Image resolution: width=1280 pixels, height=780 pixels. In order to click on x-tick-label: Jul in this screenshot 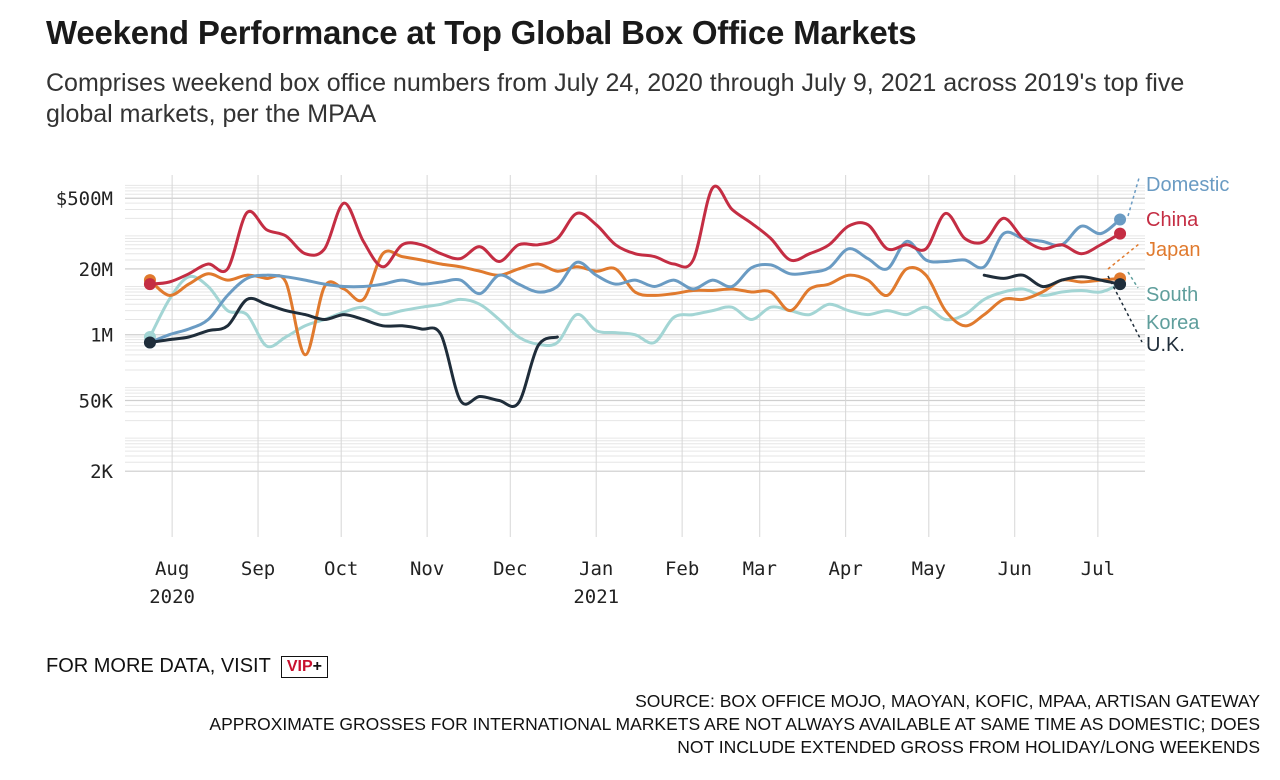, I will do `click(1098, 569)`.